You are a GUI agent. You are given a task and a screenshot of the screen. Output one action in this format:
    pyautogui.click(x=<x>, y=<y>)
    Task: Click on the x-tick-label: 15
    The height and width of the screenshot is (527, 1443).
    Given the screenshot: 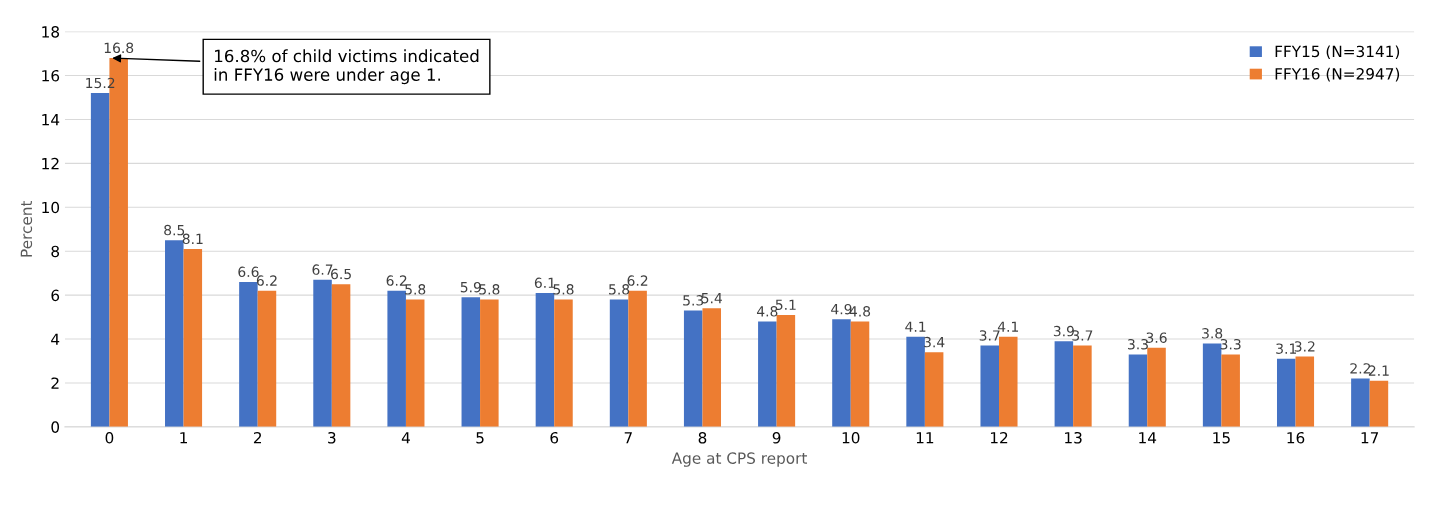 What is the action you would take?
    pyautogui.click(x=1221, y=438)
    